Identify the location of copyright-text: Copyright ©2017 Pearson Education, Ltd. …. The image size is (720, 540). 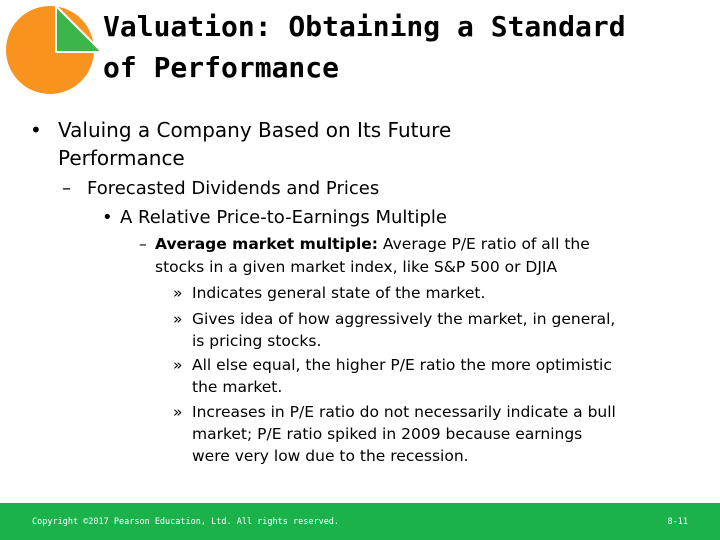
(186, 522).